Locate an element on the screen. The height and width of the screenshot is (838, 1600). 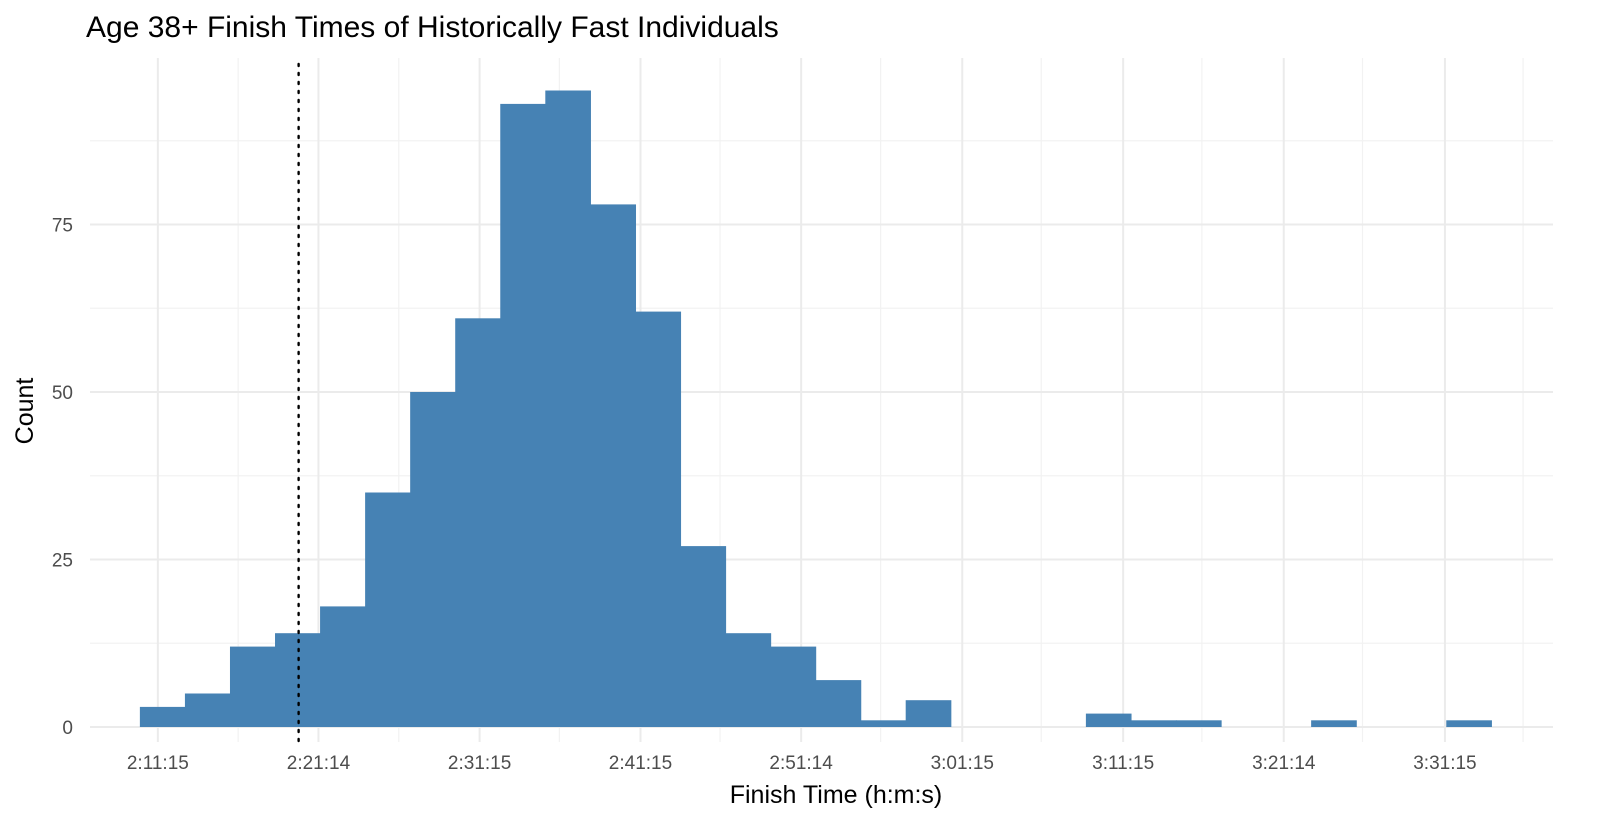
y-axis-title: Count is located at coordinates (25, 411).